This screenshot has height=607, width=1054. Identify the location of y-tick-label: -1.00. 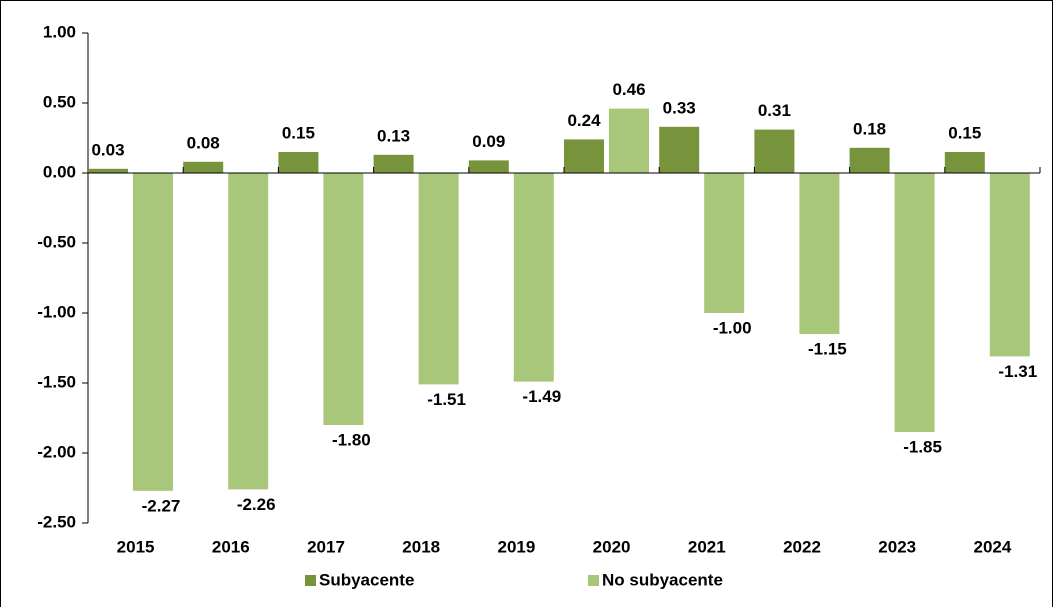
(56, 311).